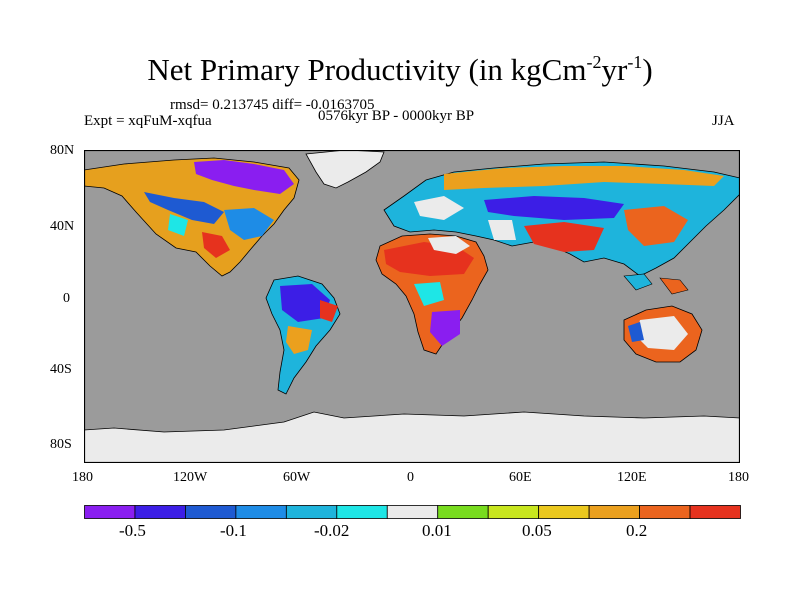  Describe the element at coordinates (61, 369) in the screenshot. I see `lat-tick-40s: 40S` at that location.